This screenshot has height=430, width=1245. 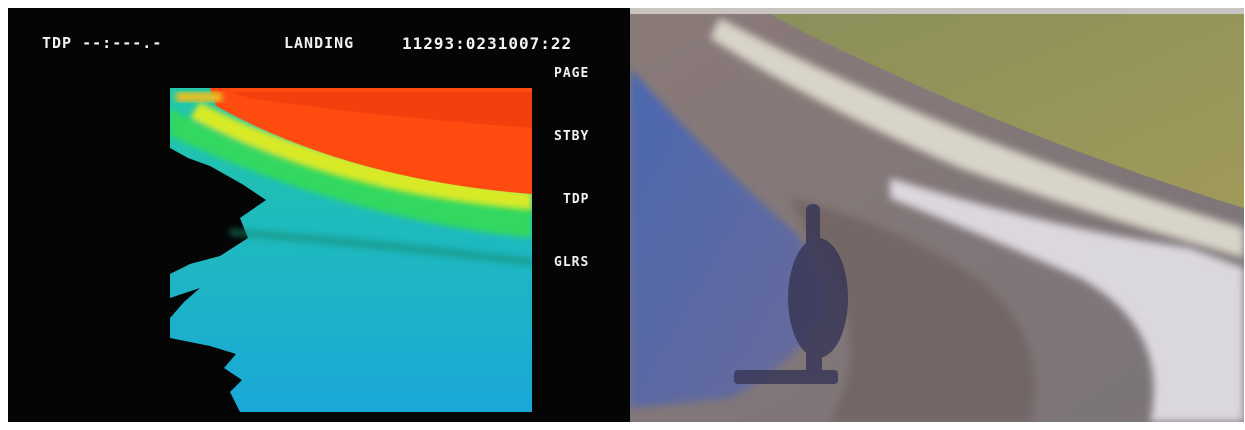 I want to click on softkey-glrs: GLRS, so click(x=572, y=262).